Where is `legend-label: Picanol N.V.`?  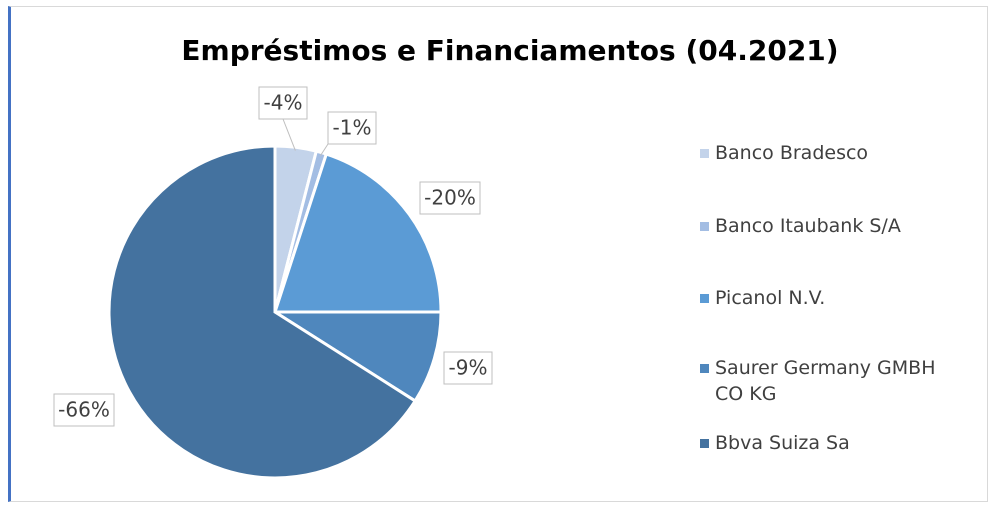
legend-label: Picanol N.V. is located at coordinates (770, 298).